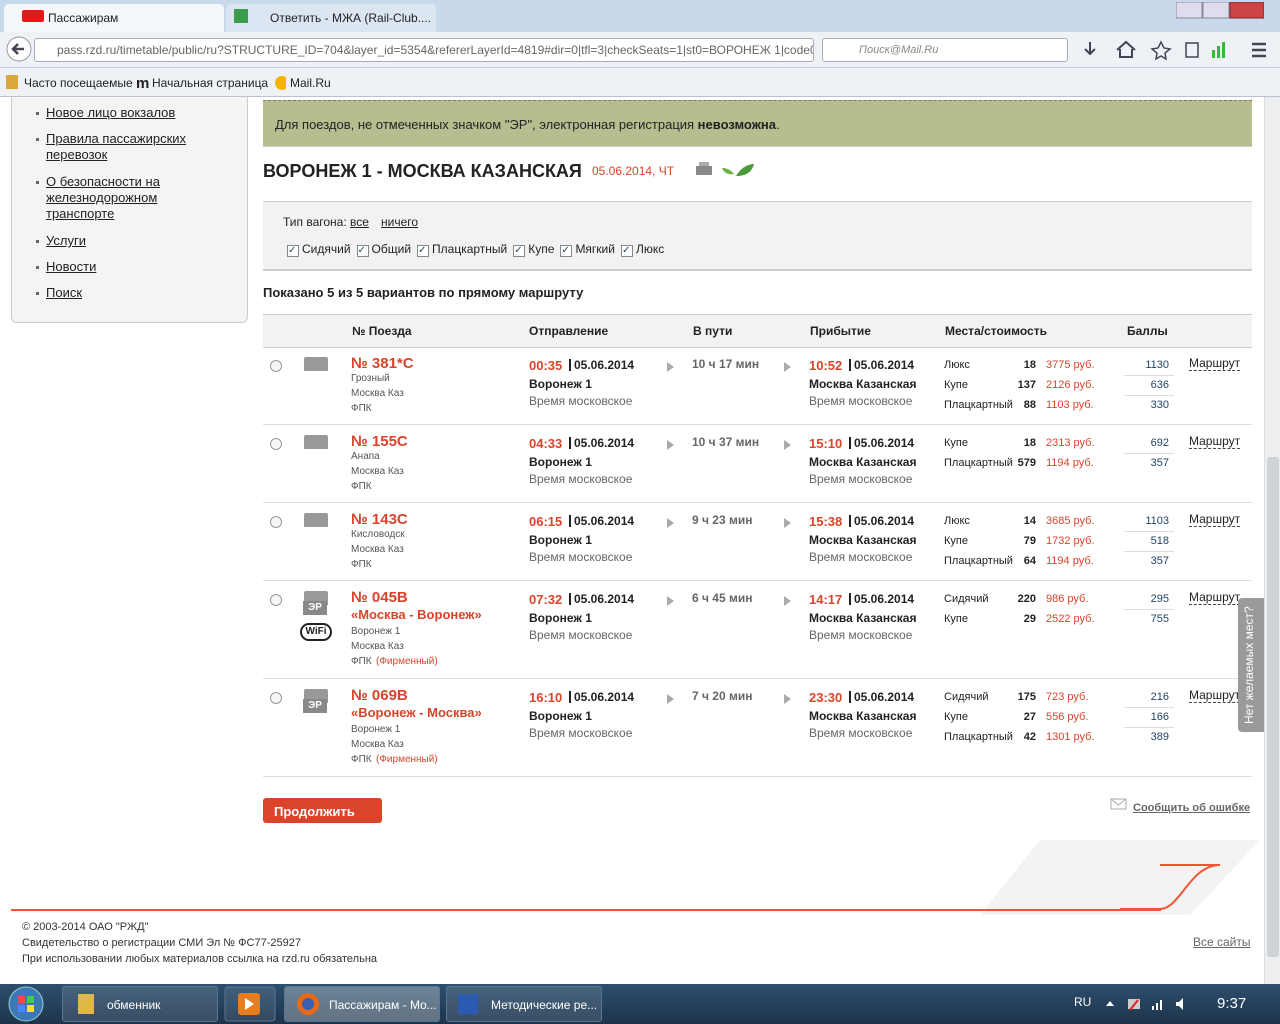 The width and height of the screenshot is (1280, 1024). I want to click on points-divider, so click(1149, 707).